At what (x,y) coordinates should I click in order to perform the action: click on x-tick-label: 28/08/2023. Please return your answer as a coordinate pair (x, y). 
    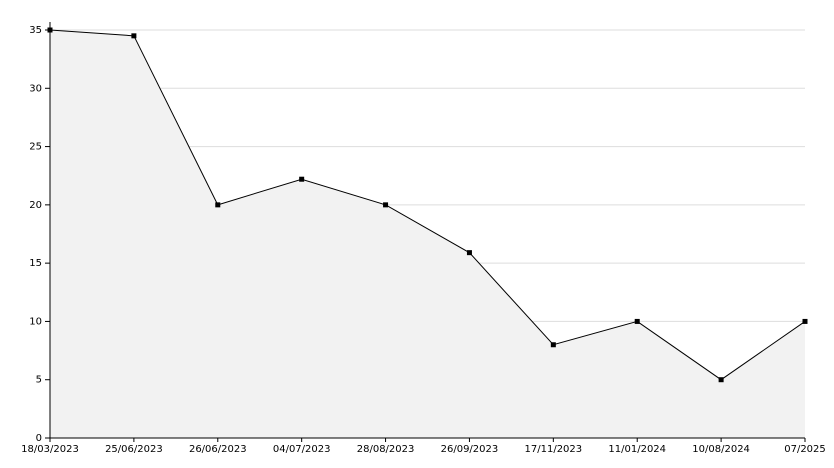
    Looking at the image, I should click on (386, 449).